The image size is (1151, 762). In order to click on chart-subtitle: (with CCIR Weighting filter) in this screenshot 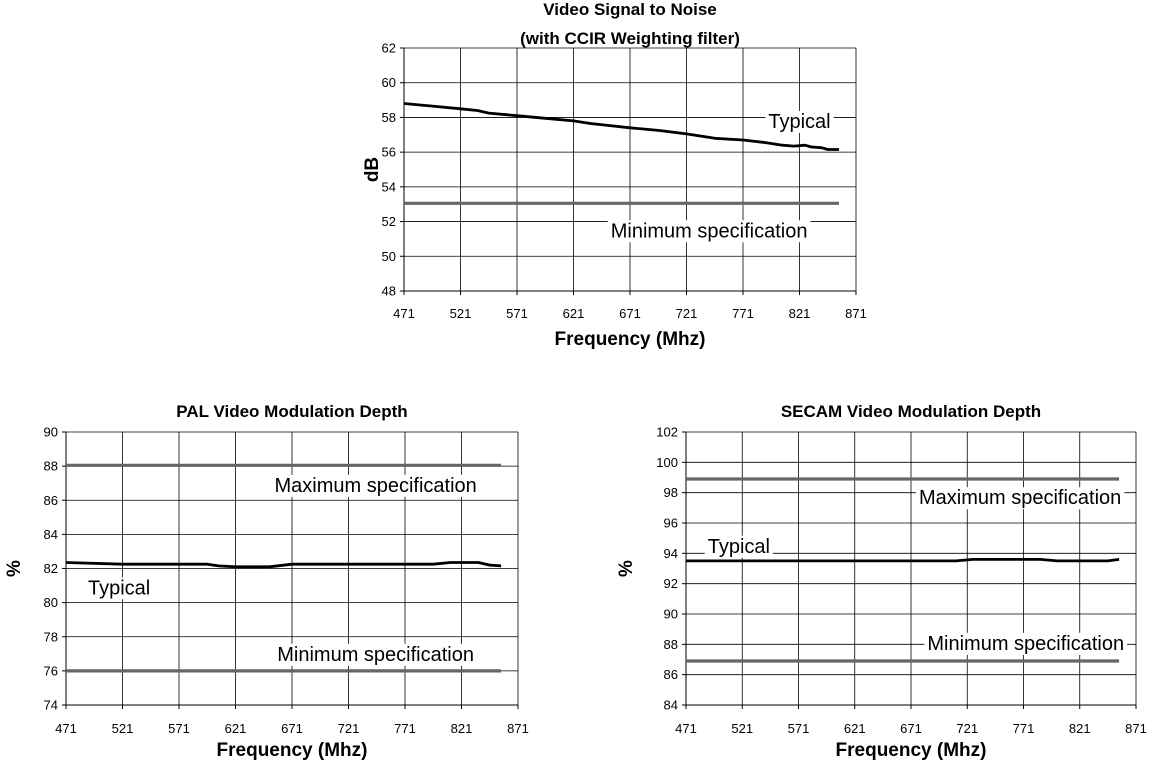, I will do `click(630, 38)`.